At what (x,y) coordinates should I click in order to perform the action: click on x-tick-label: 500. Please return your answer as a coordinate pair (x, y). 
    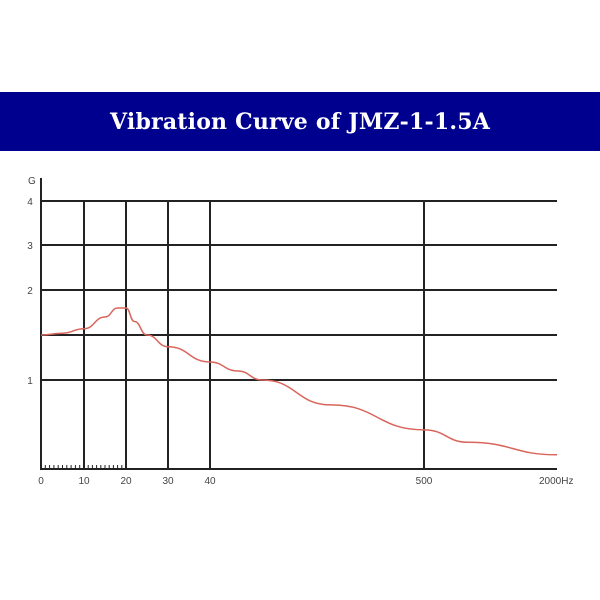
    Looking at the image, I should click on (424, 481).